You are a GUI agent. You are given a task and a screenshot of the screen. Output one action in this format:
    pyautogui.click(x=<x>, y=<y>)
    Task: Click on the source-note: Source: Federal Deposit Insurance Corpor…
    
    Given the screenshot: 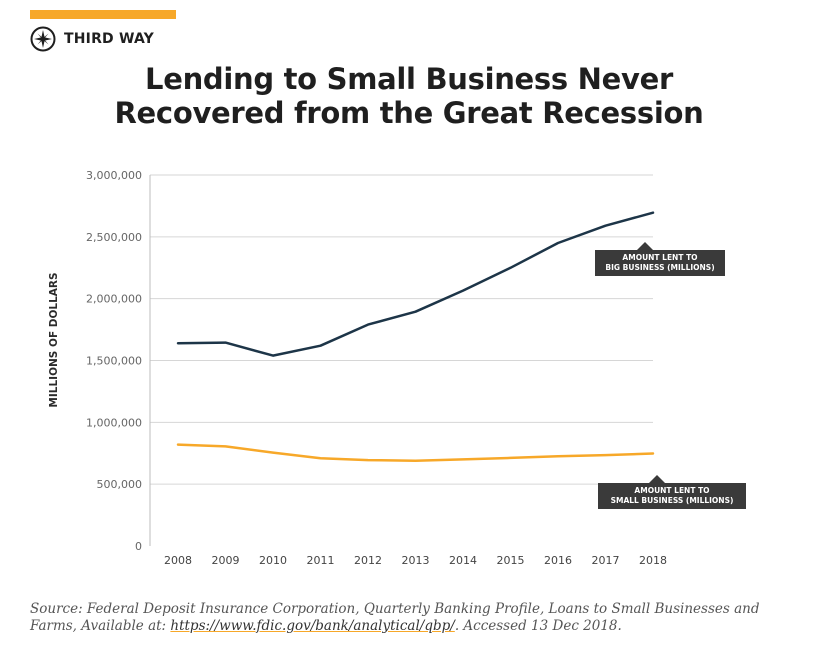 What is the action you would take?
    pyautogui.click(x=415, y=618)
    